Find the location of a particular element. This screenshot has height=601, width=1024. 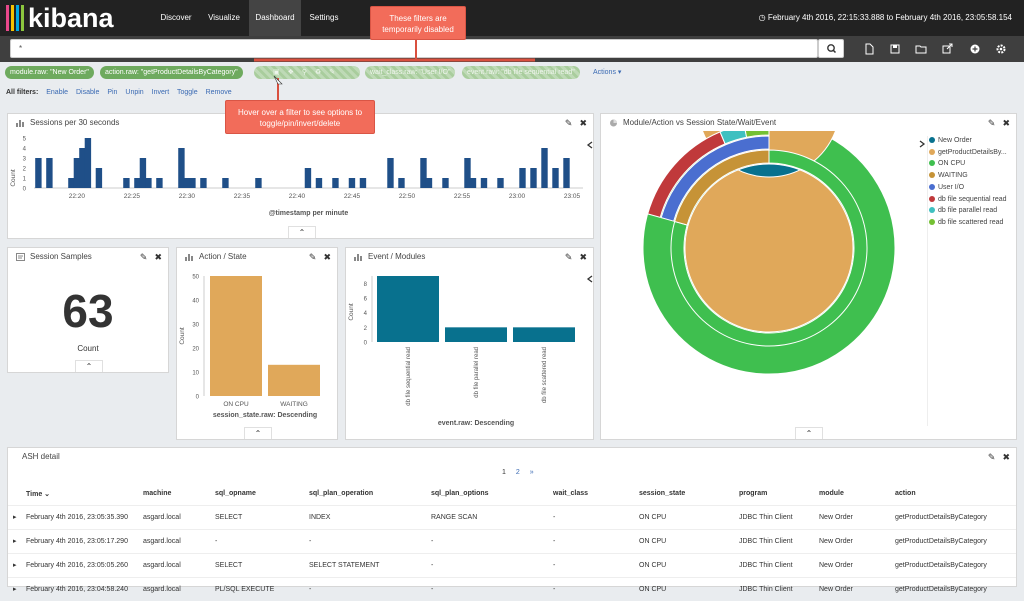

legend-label: db file scattered read is located at coordinates (971, 222).